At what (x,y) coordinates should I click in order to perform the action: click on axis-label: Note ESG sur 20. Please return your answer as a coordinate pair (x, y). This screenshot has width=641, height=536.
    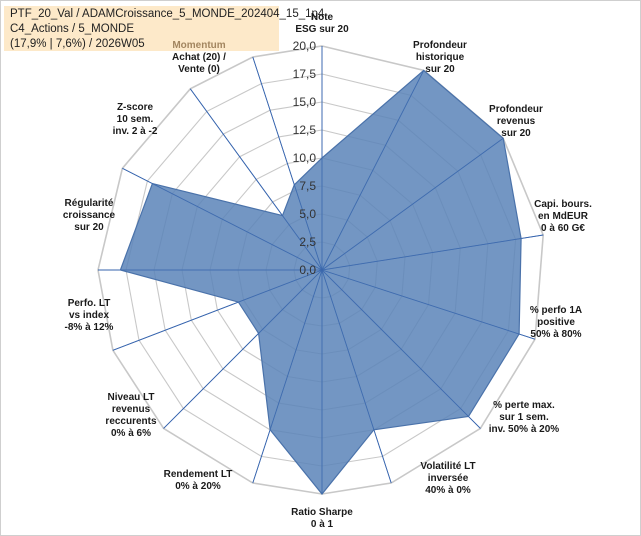
    Looking at the image, I should click on (322, 23).